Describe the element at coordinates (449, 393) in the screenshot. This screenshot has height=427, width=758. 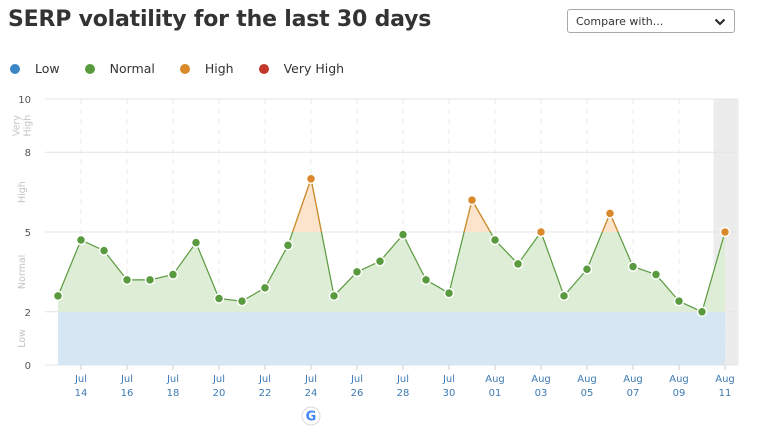
I see `x-tick-day: 30` at that location.